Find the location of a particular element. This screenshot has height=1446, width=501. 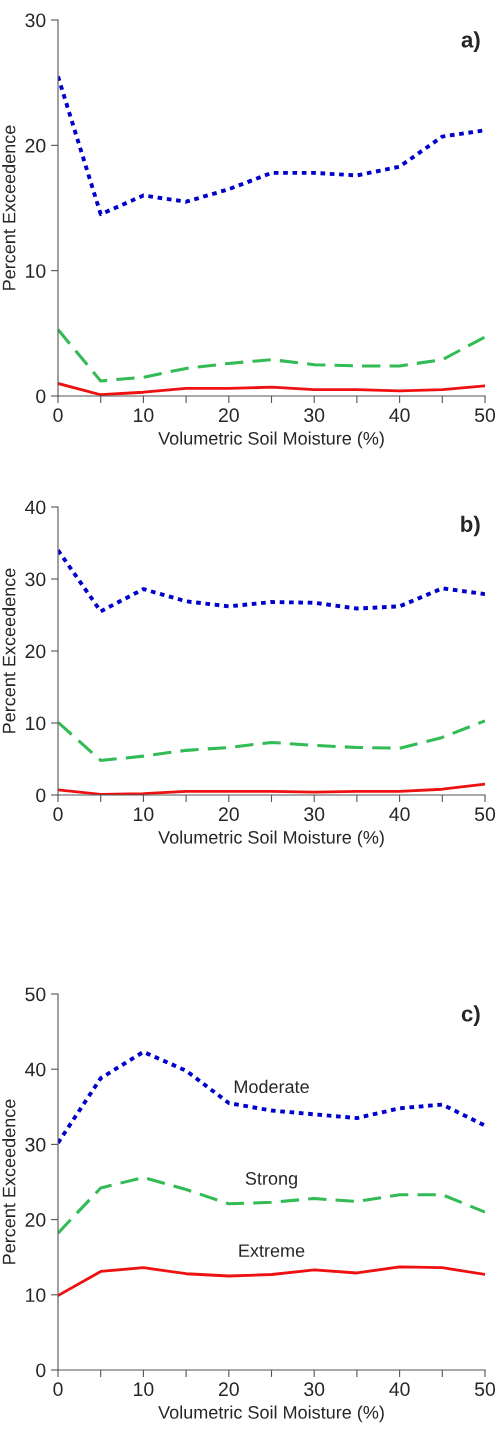

y-tick-label: 50 is located at coordinates (35, 994).